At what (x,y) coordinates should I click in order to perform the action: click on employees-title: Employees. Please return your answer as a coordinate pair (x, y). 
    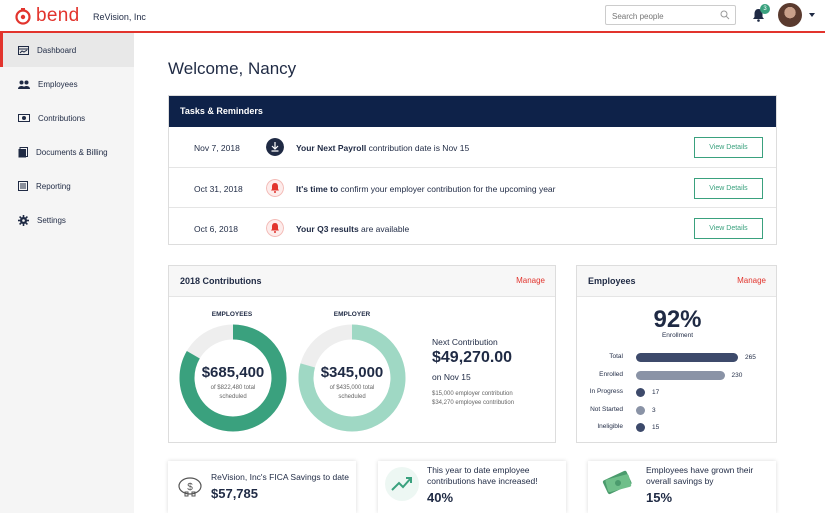
    Looking at the image, I should click on (612, 281).